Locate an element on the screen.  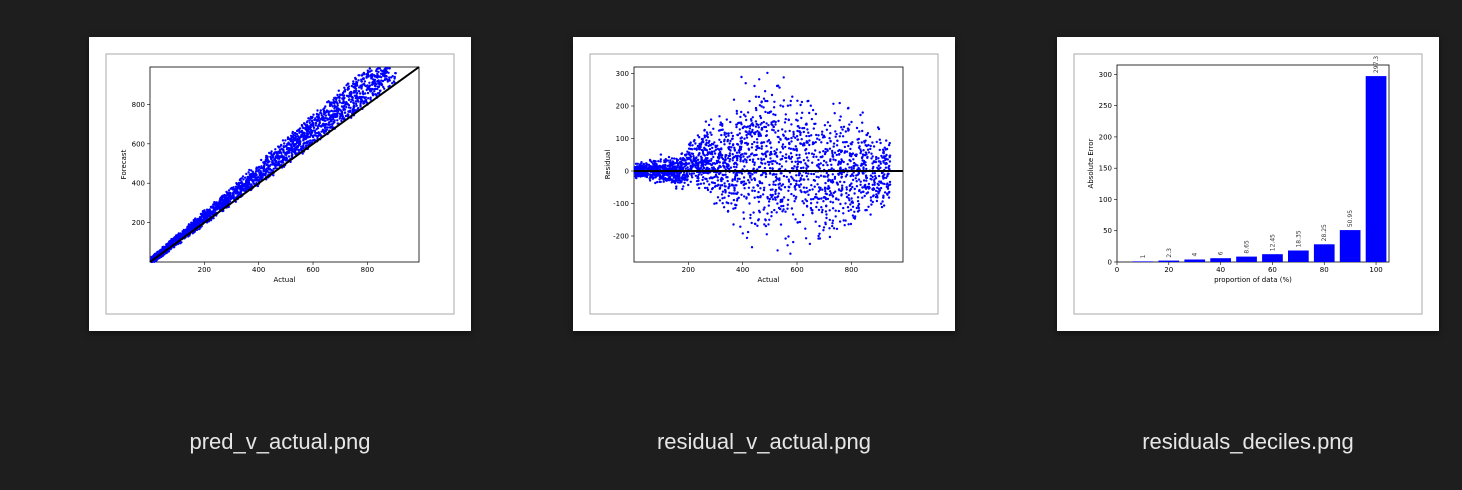
filename-residual-v-actual: residual_v_actual.png is located at coordinates (764, 441).